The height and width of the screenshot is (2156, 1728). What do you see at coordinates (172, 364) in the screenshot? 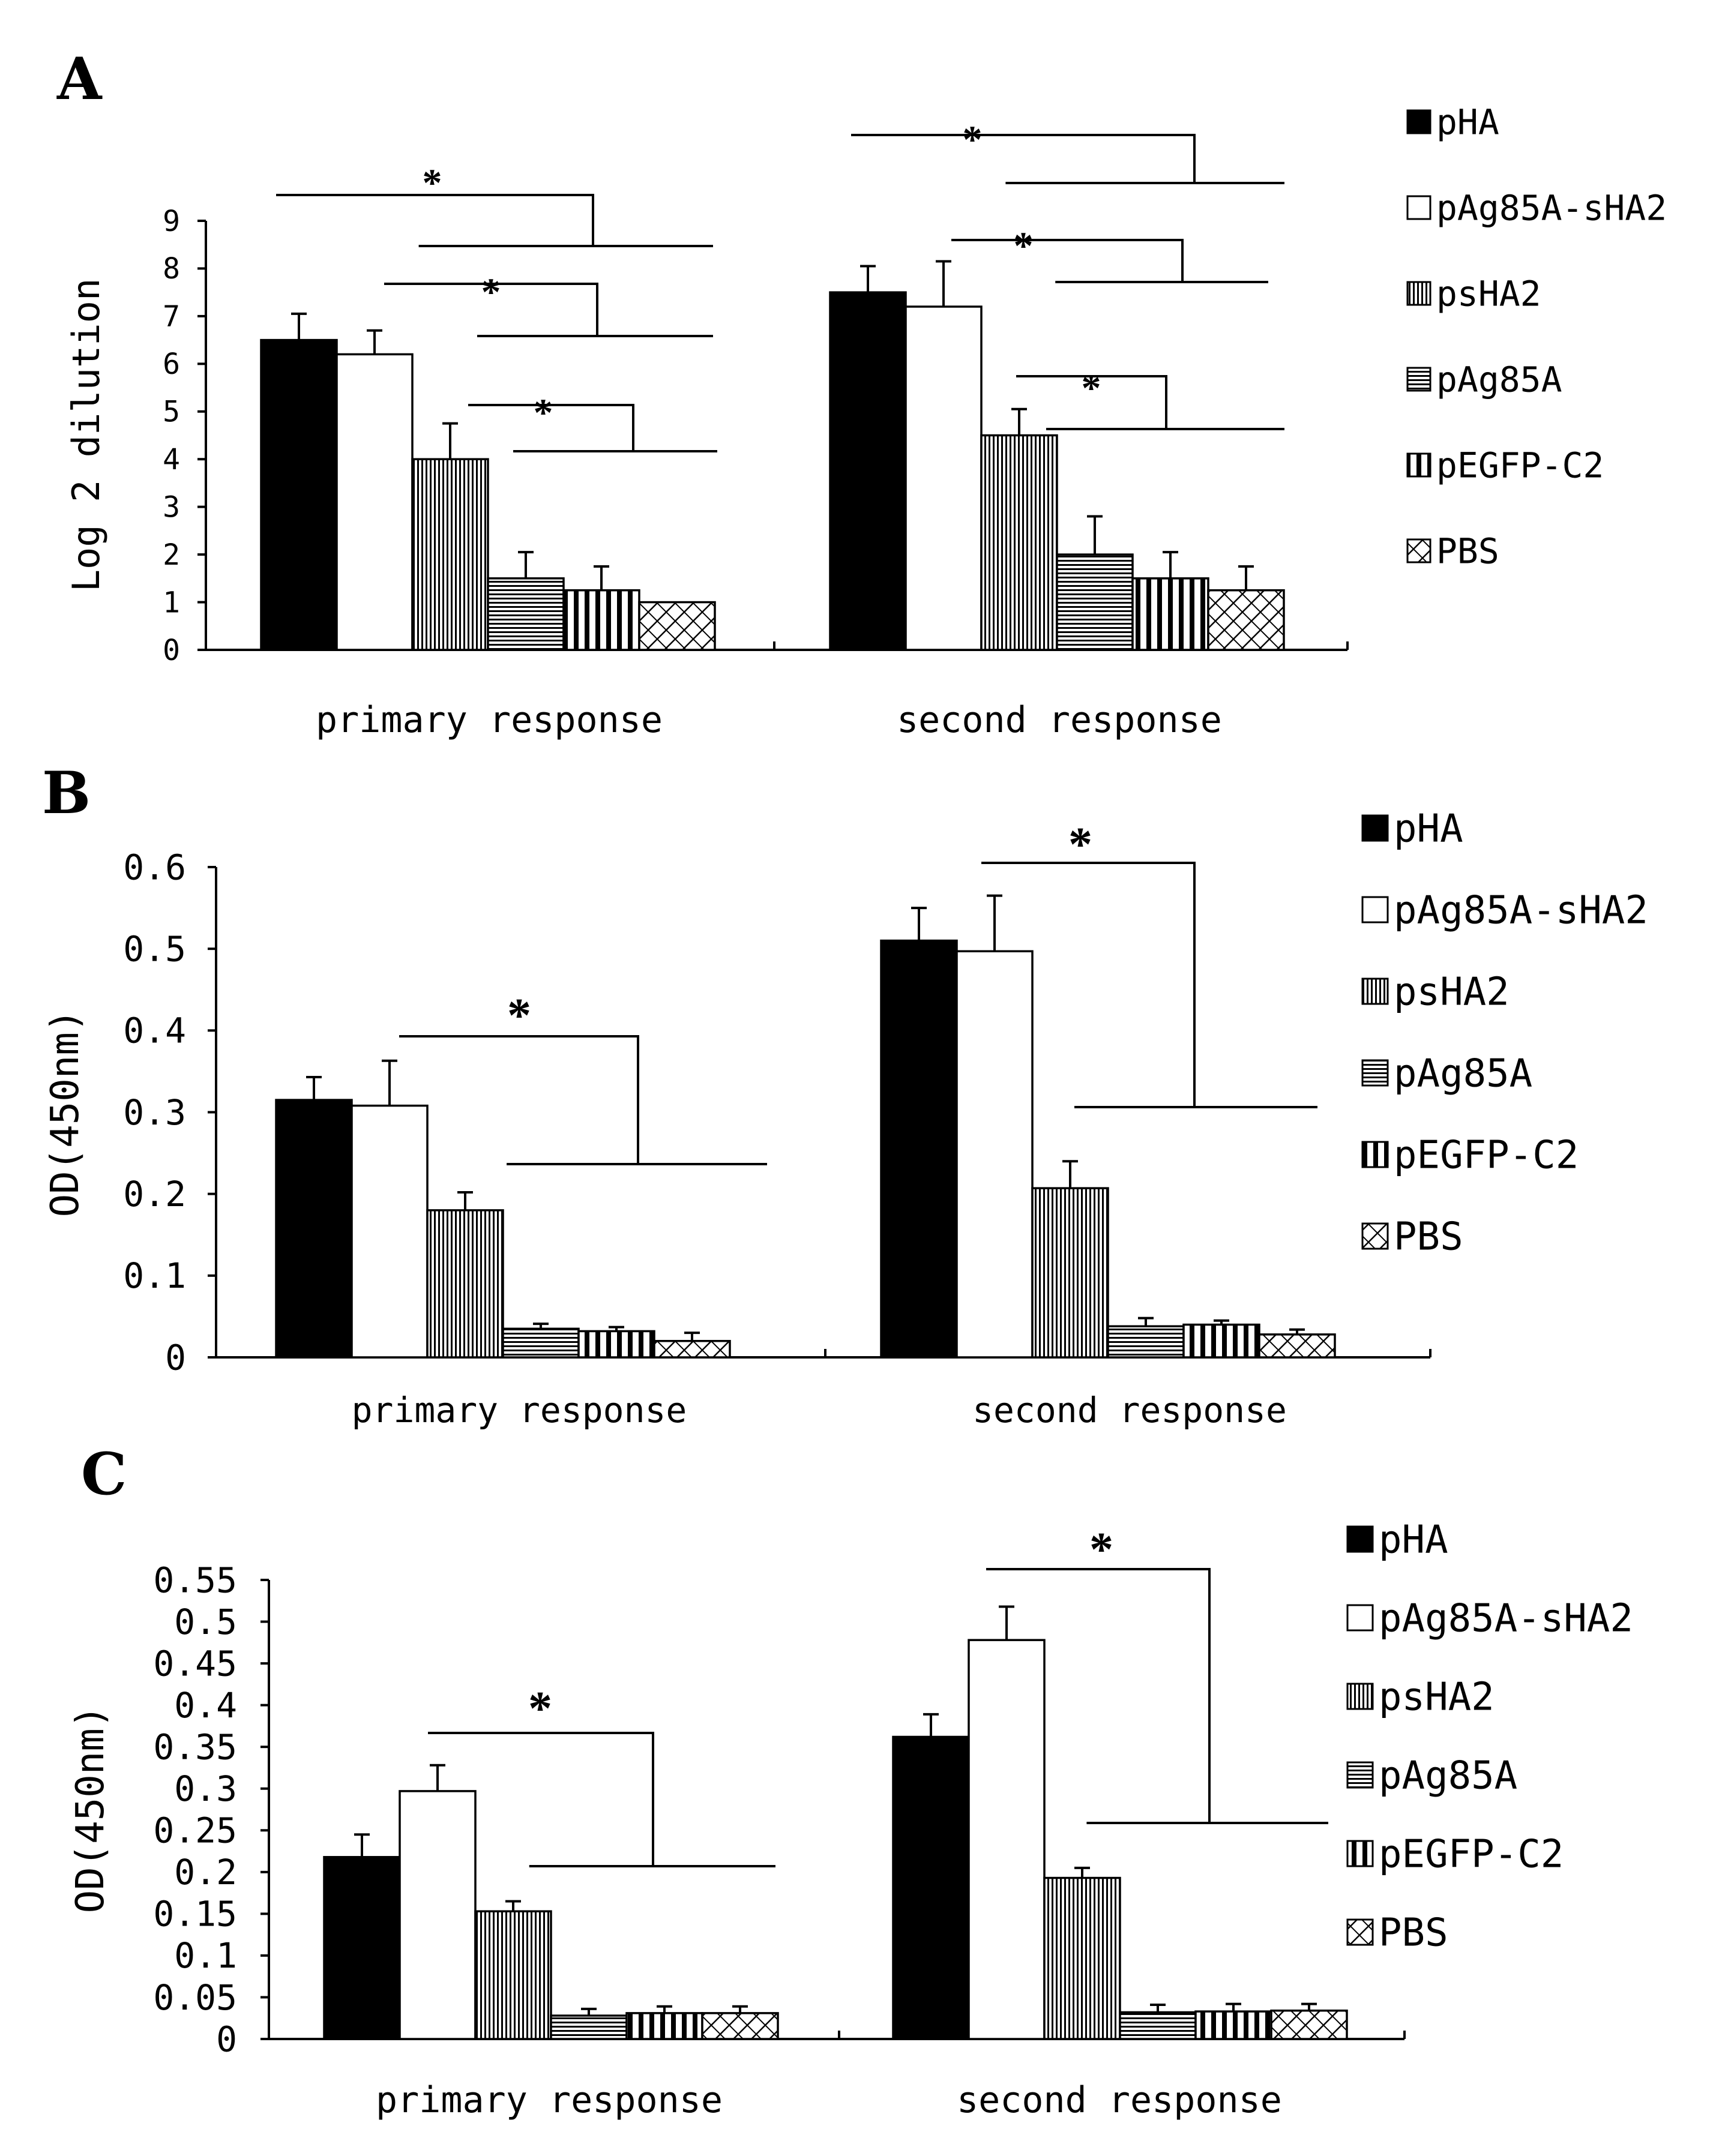
I see `panel-a-y-tick-label: 6` at bounding box center [172, 364].